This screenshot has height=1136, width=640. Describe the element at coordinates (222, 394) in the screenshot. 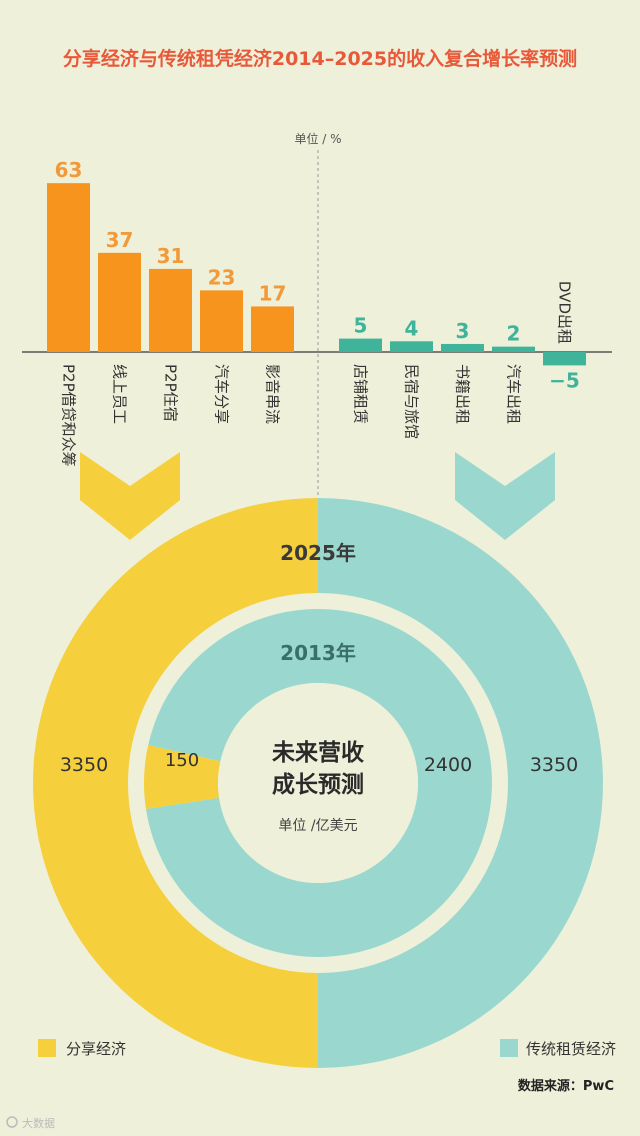

I see `bar-category-sharing-3: 汽车分享` at that location.